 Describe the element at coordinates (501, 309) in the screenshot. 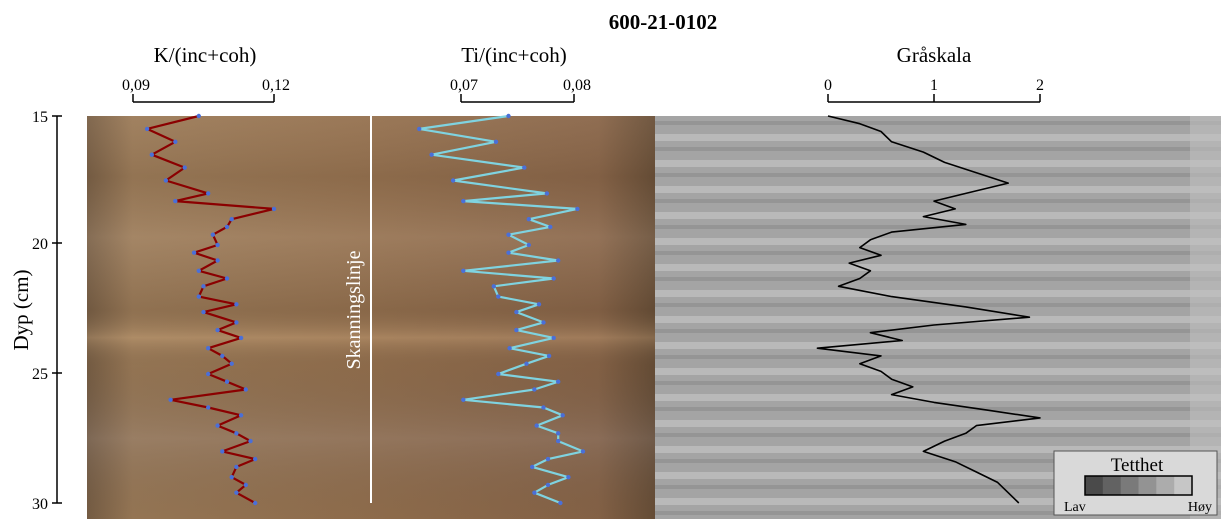

I see `ti-series` at that location.